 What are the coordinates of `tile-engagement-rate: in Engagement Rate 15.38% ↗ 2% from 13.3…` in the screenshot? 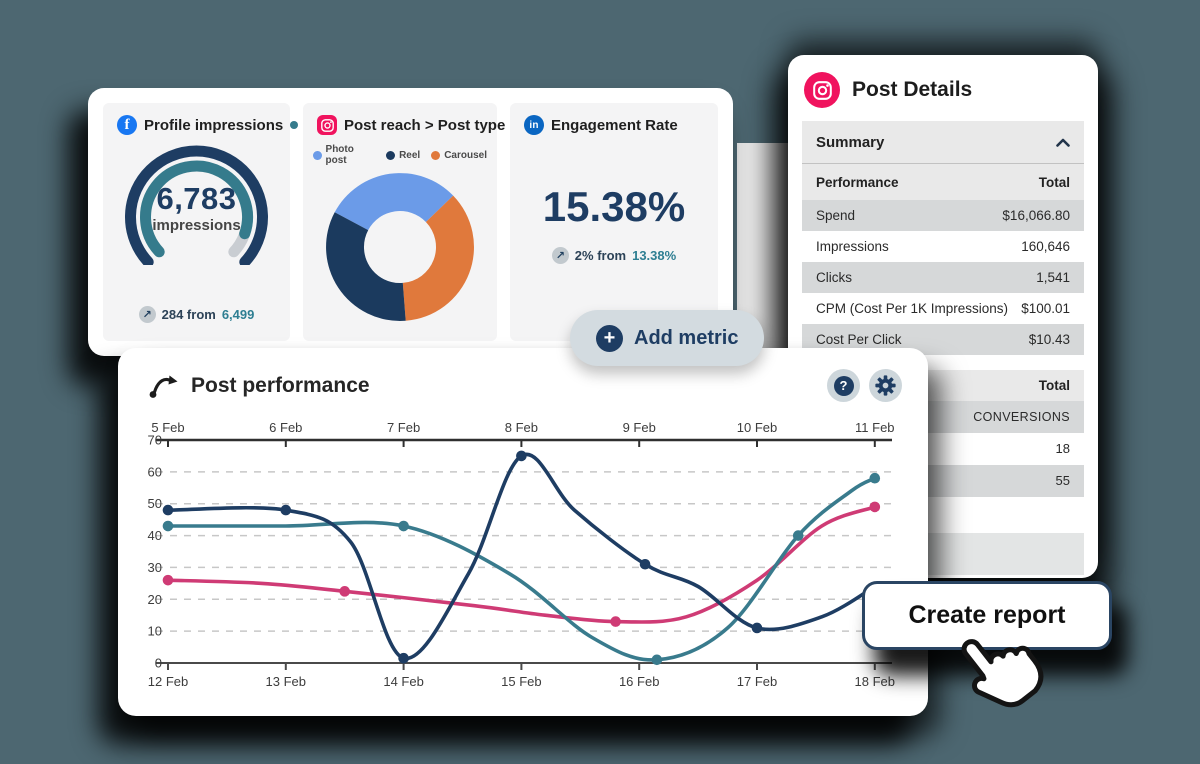 It's located at (614, 222).